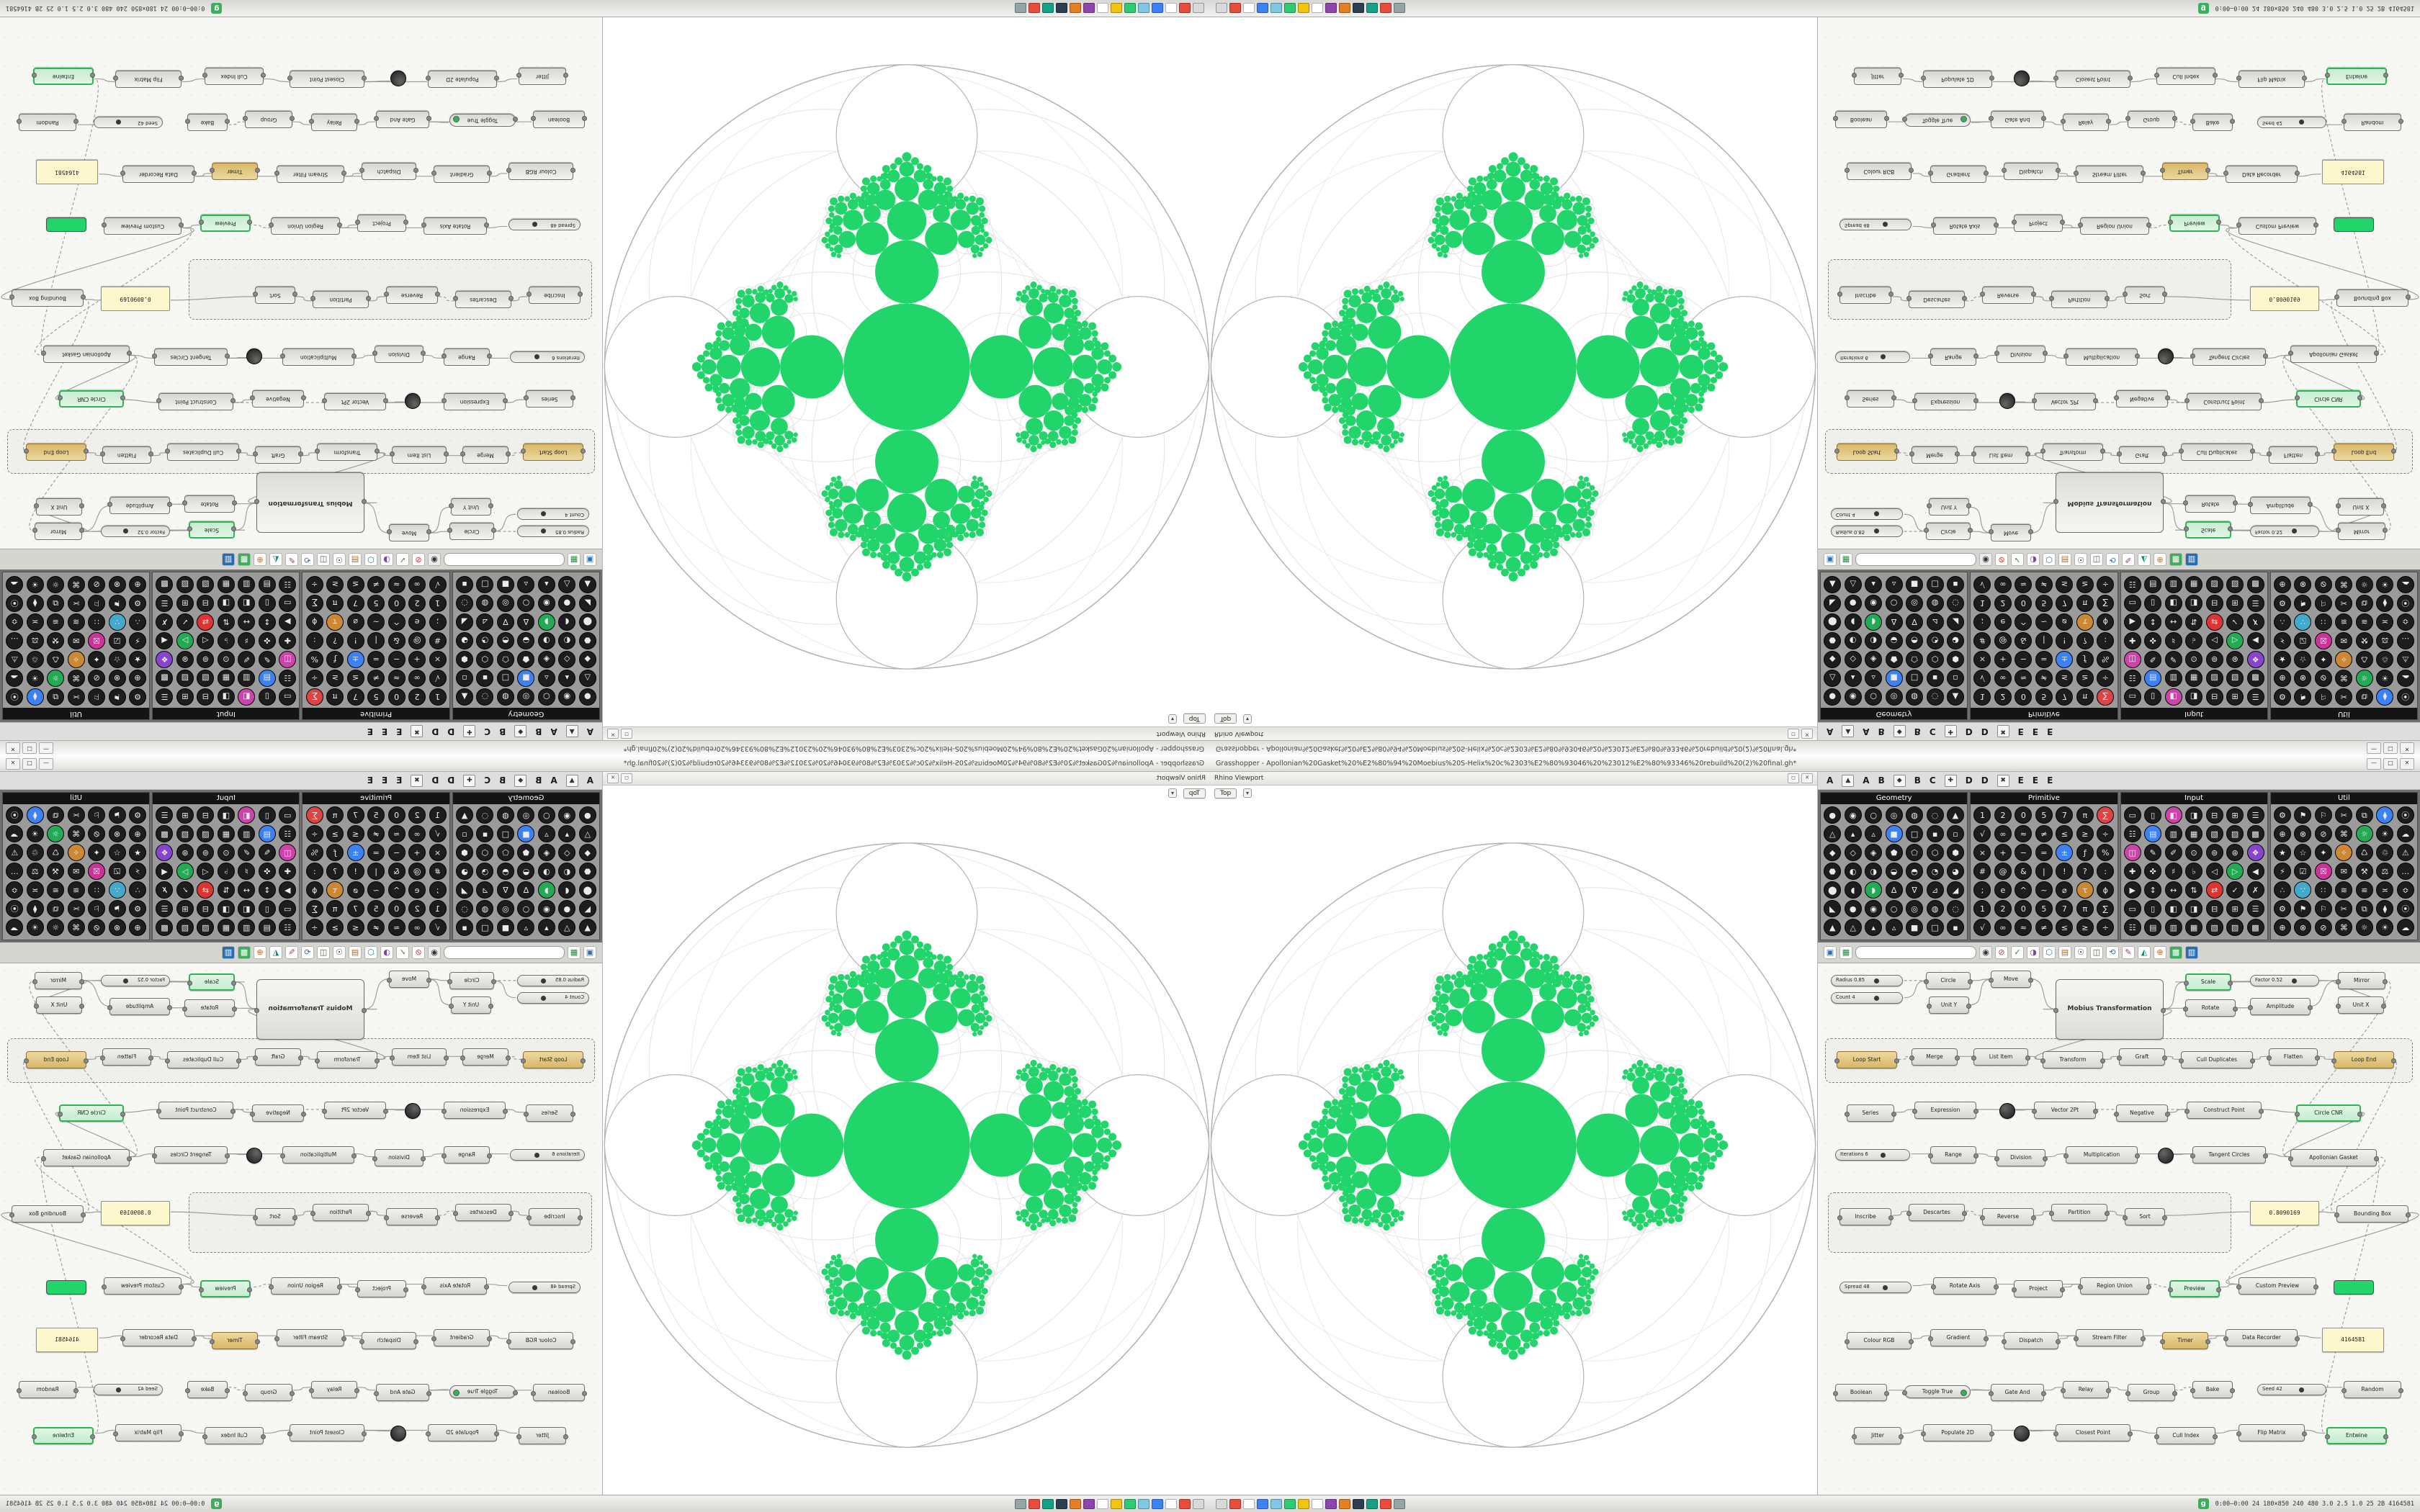 This screenshot has height=1512, width=2420. I want to click on component-icon: ⊞, so click(185, 908).